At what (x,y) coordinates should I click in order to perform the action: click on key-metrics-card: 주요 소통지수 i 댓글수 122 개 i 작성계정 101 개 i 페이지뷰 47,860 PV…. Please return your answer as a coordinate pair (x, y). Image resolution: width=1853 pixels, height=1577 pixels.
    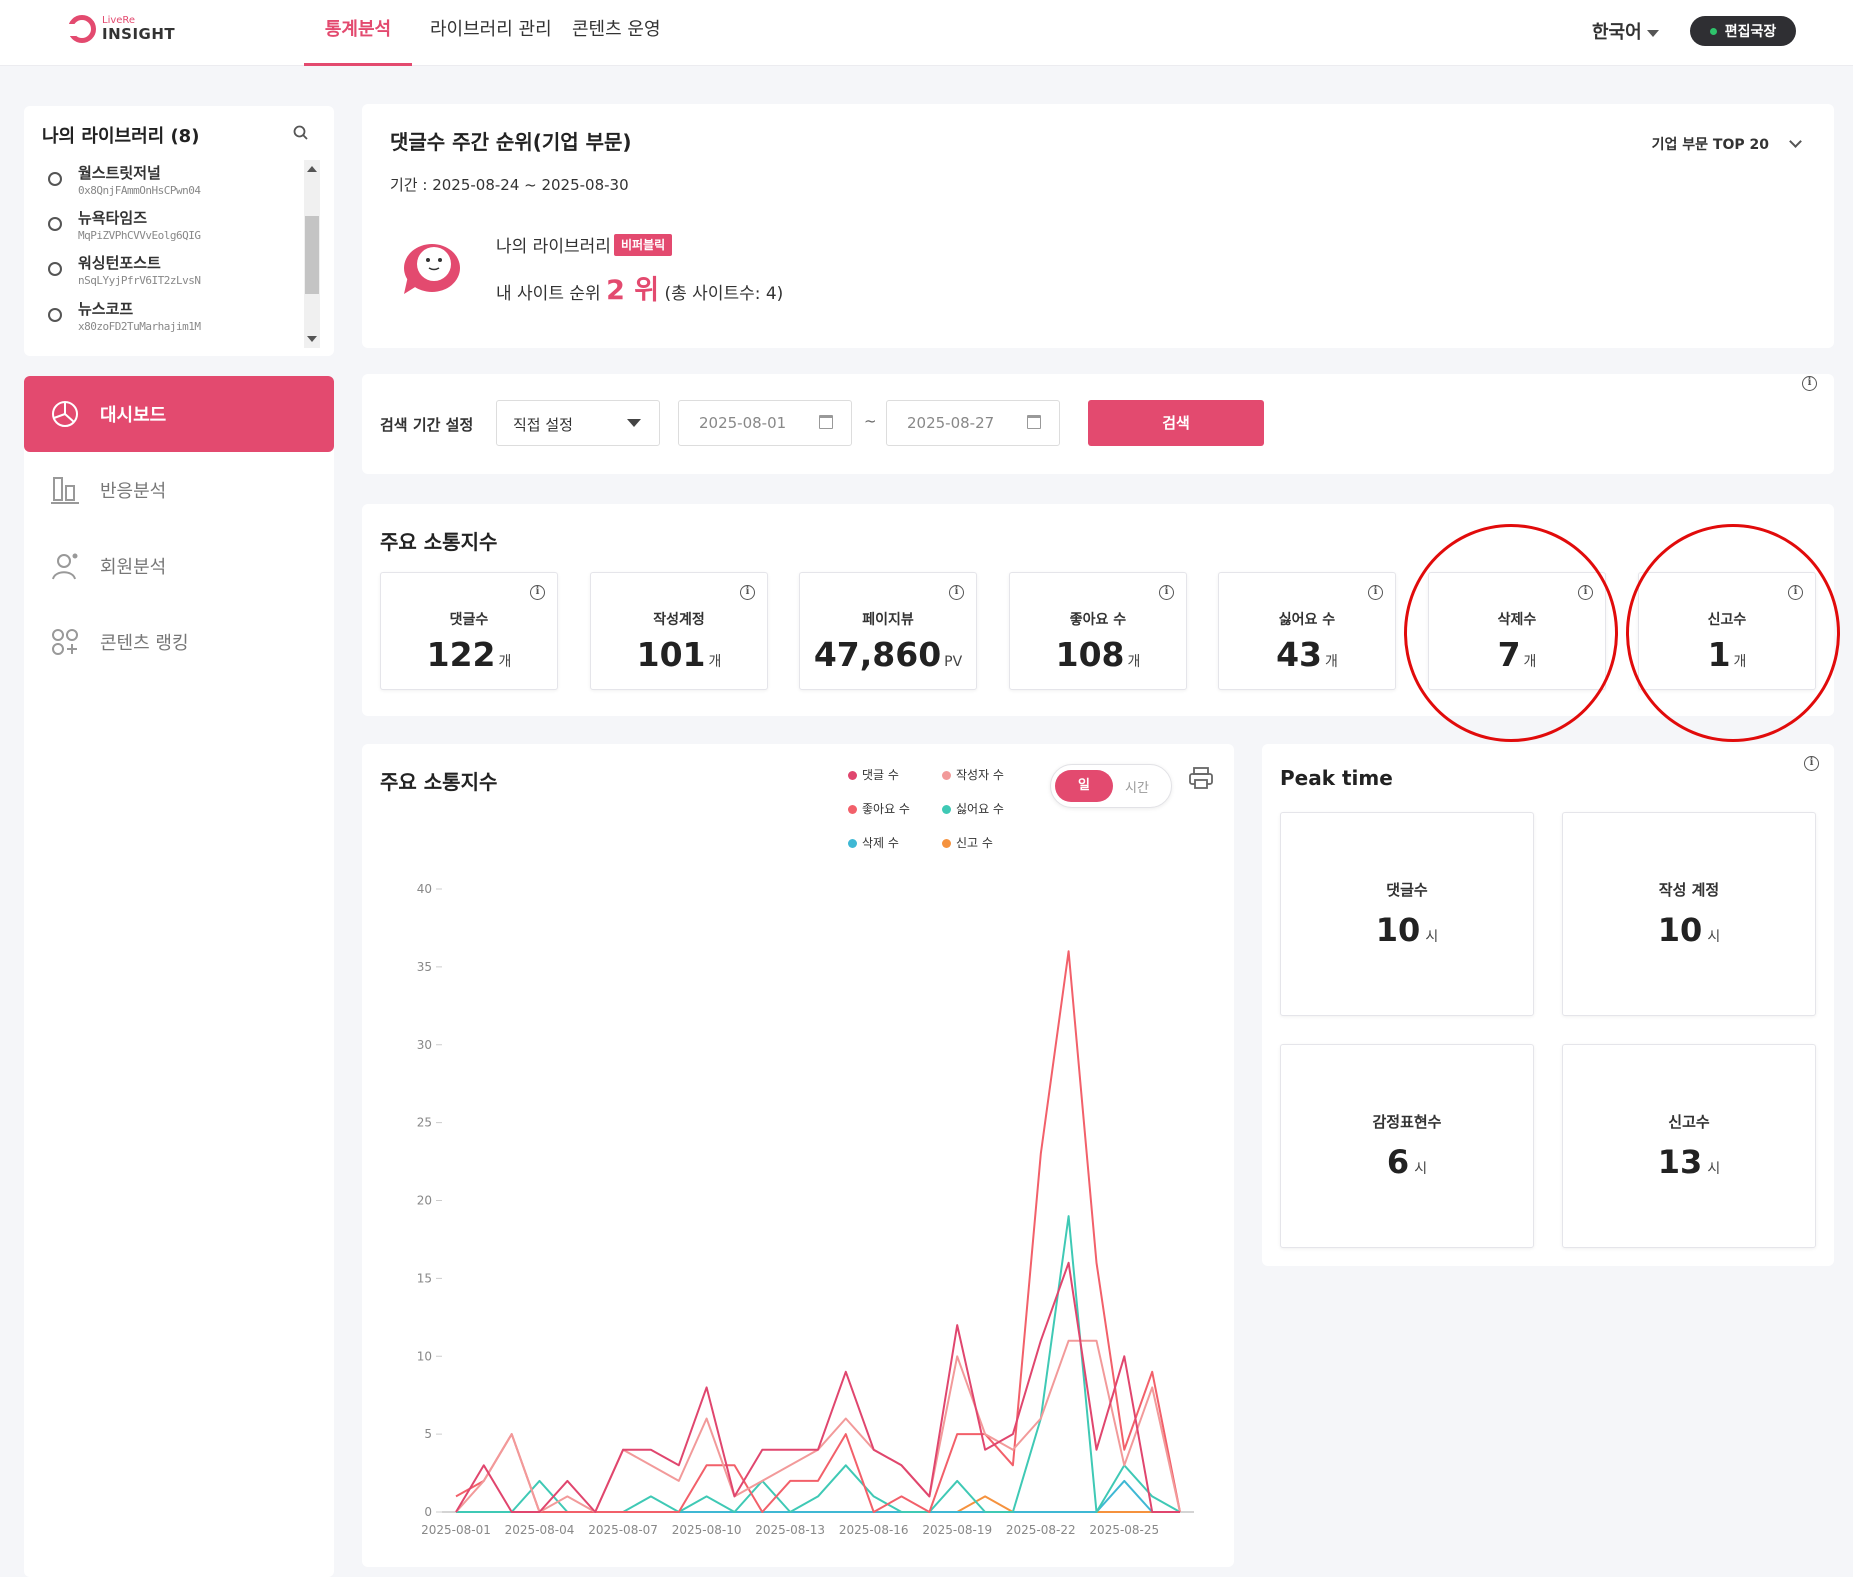
    Looking at the image, I should click on (1101, 623).